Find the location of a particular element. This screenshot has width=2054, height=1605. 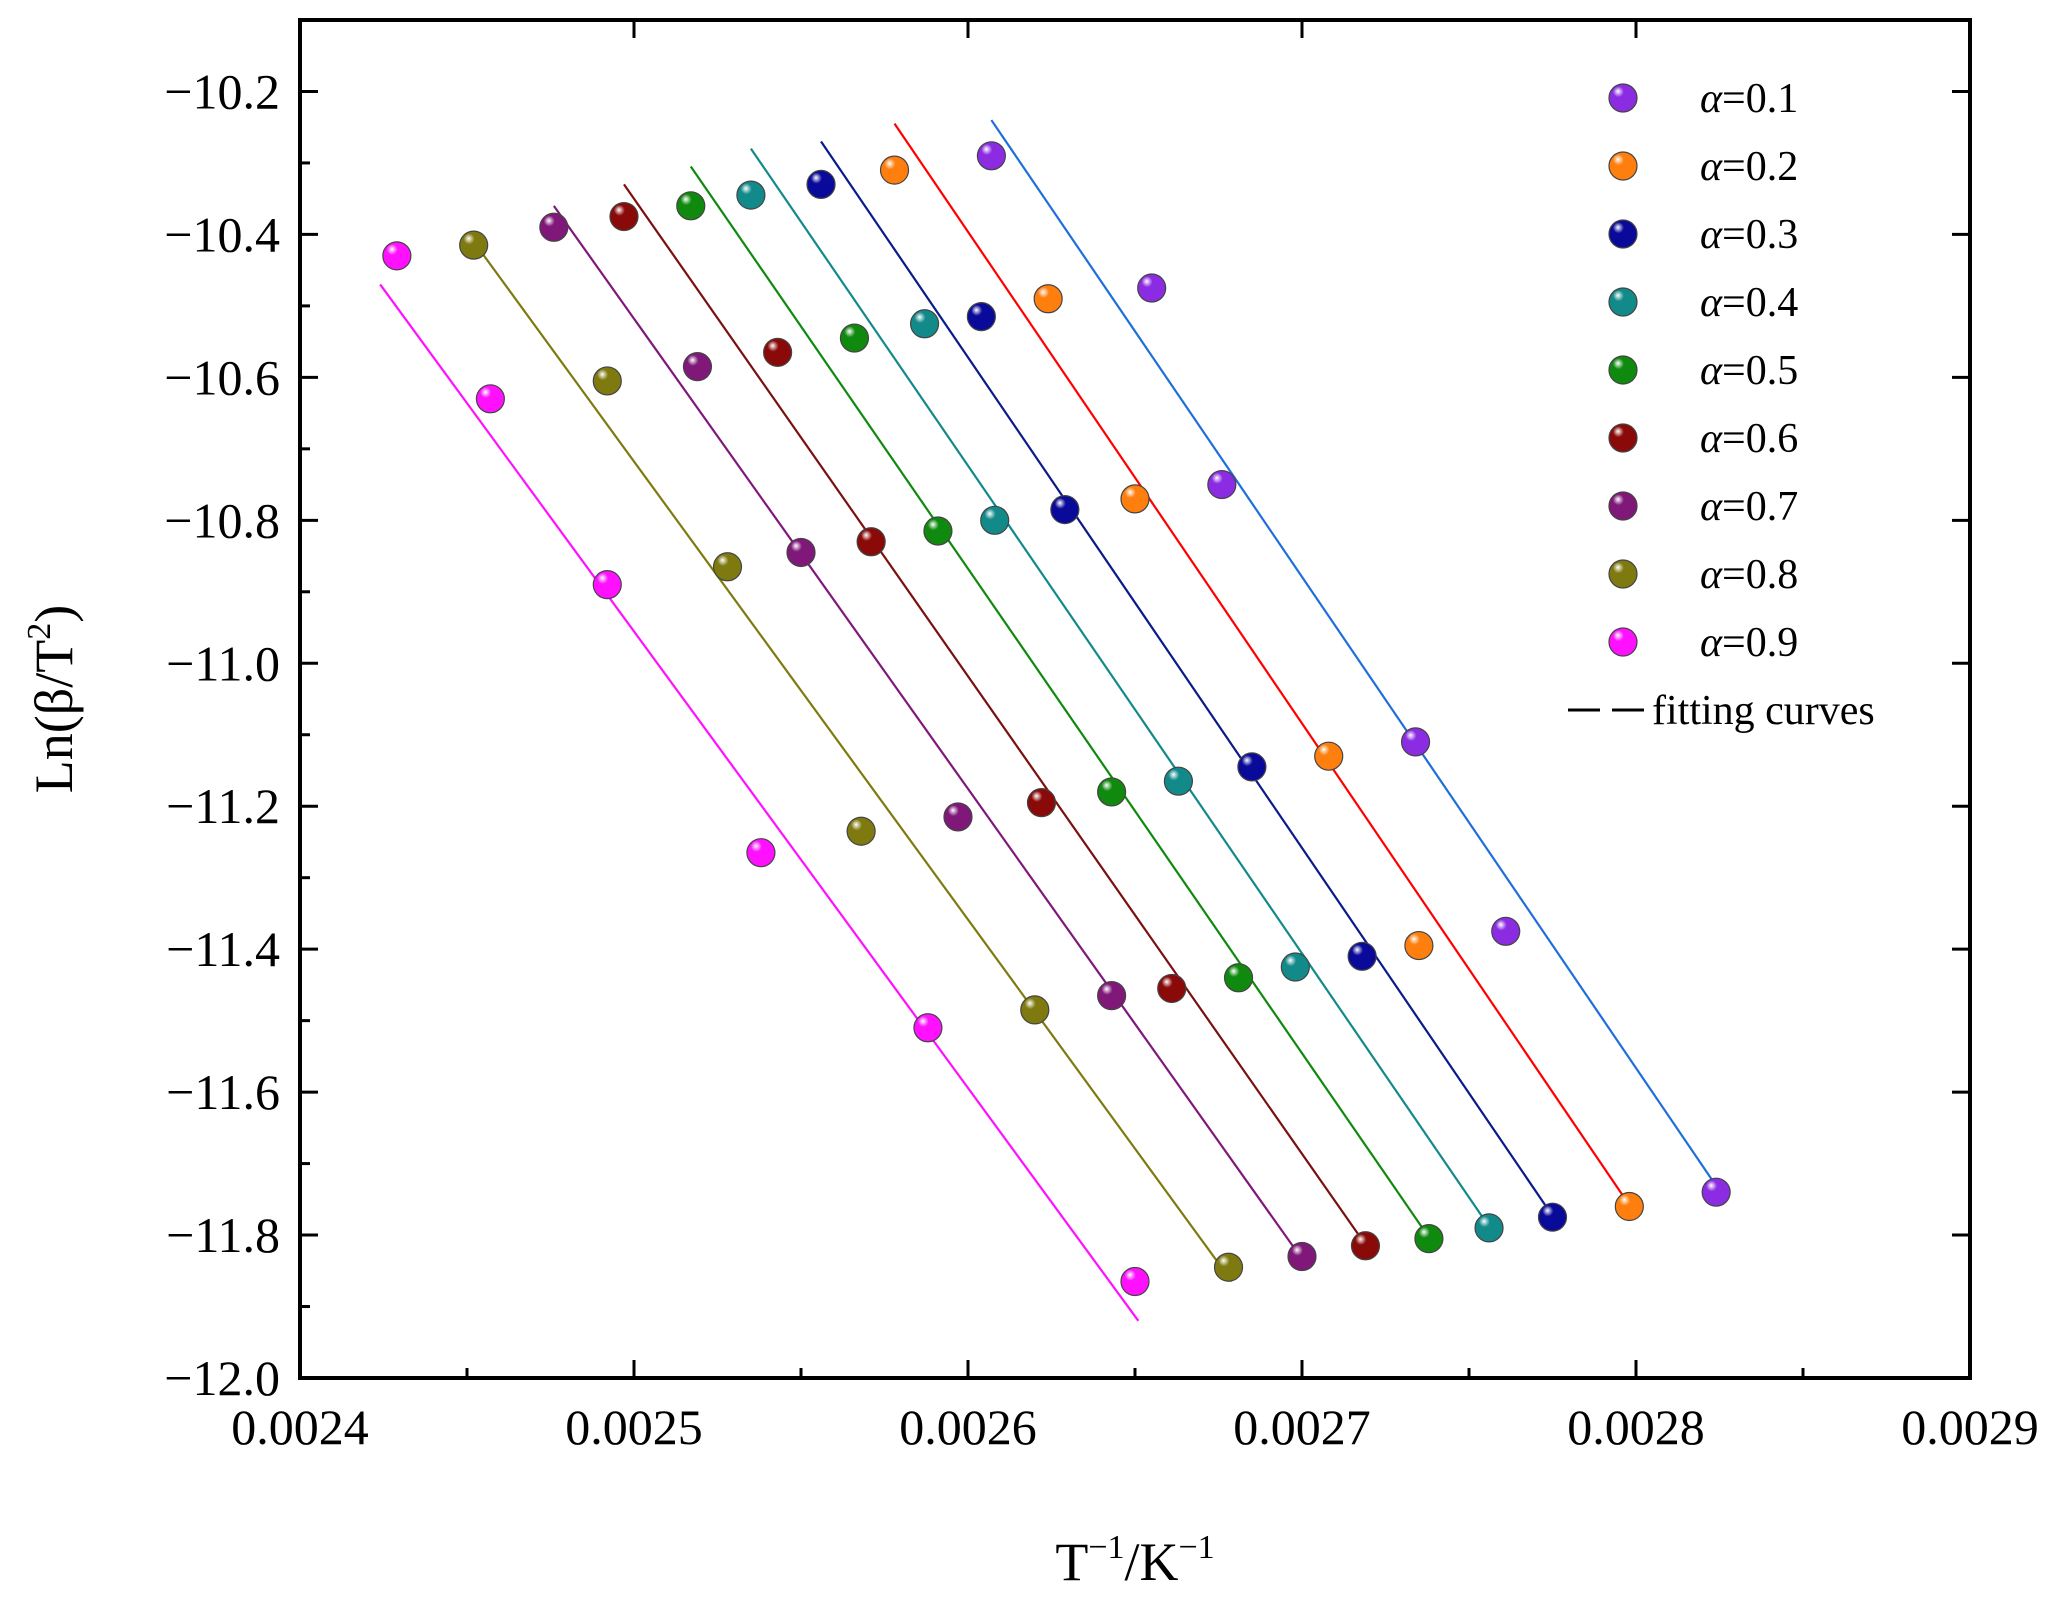

legend-label: α=0.5 is located at coordinates (1749, 371).